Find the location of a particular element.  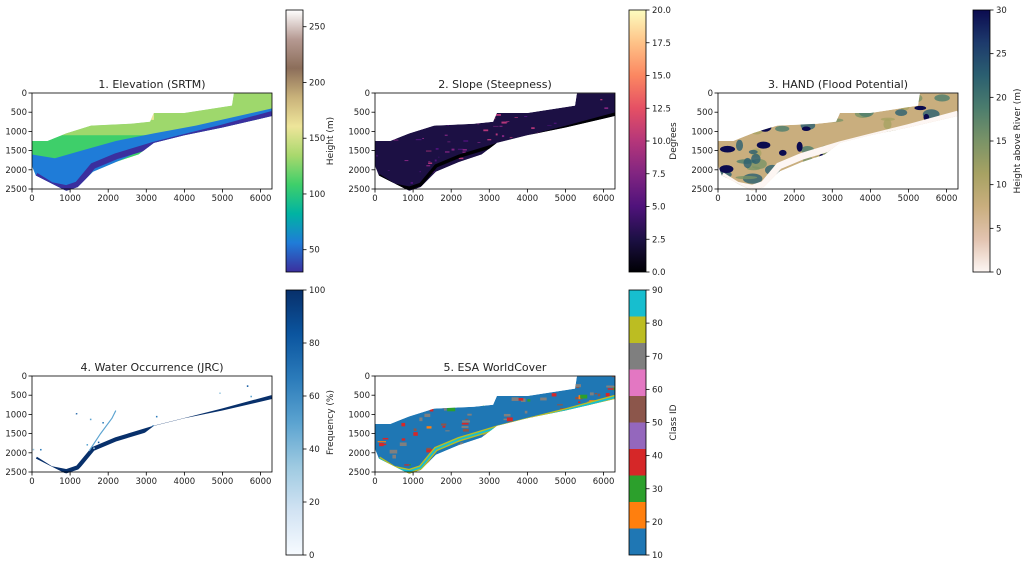

x-tick-label: 6000 is located at coordinates (604, 482).